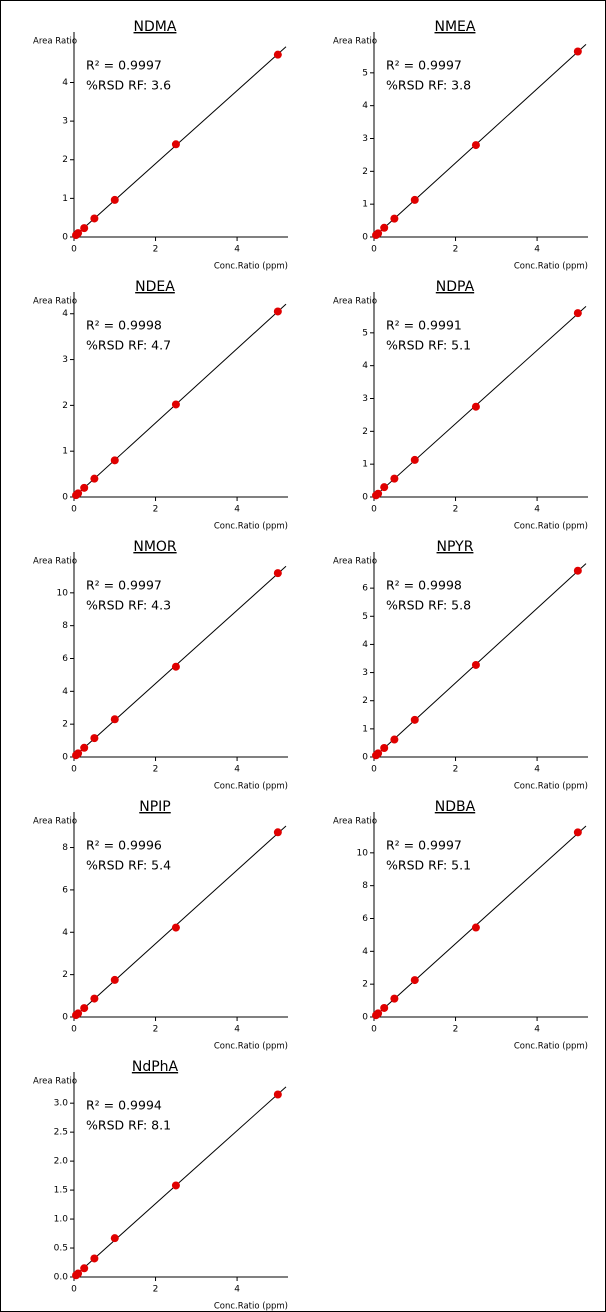  What do you see at coordinates (65, 890) in the screenshot?
I see `y-tick-label: 6` at bounding box center [65, 890].